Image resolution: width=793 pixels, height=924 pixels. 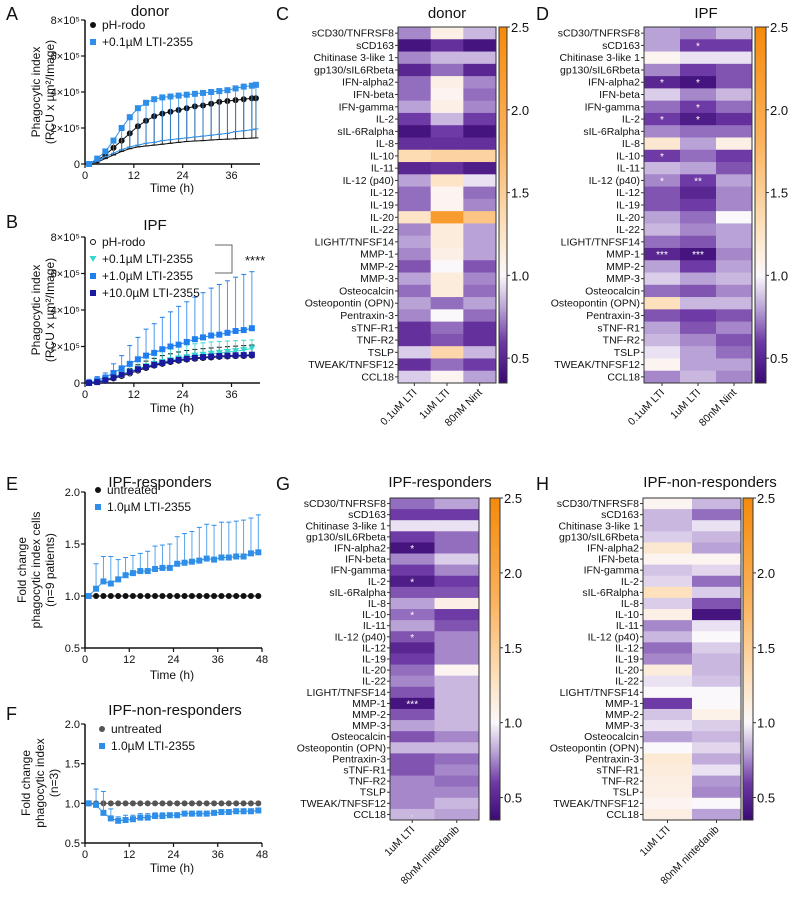 What do you see at coordinates (12, 222) in the screenshot?
I see `panel-letter: B` at bounding box center [12, 222].